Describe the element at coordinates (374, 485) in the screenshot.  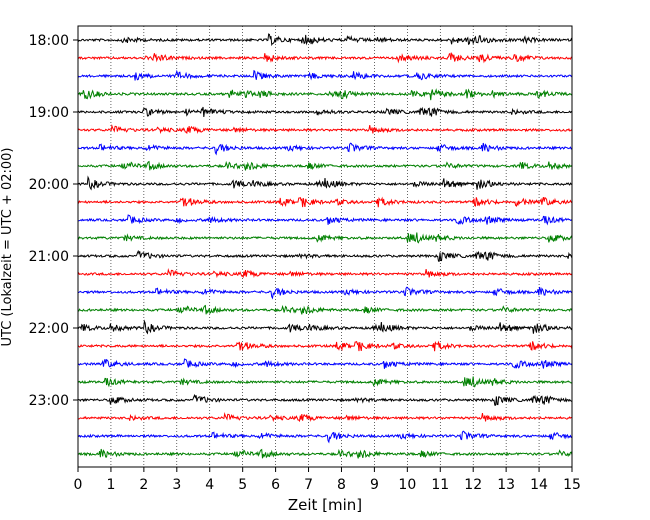
I see `x-tick-label: 9` at that location.